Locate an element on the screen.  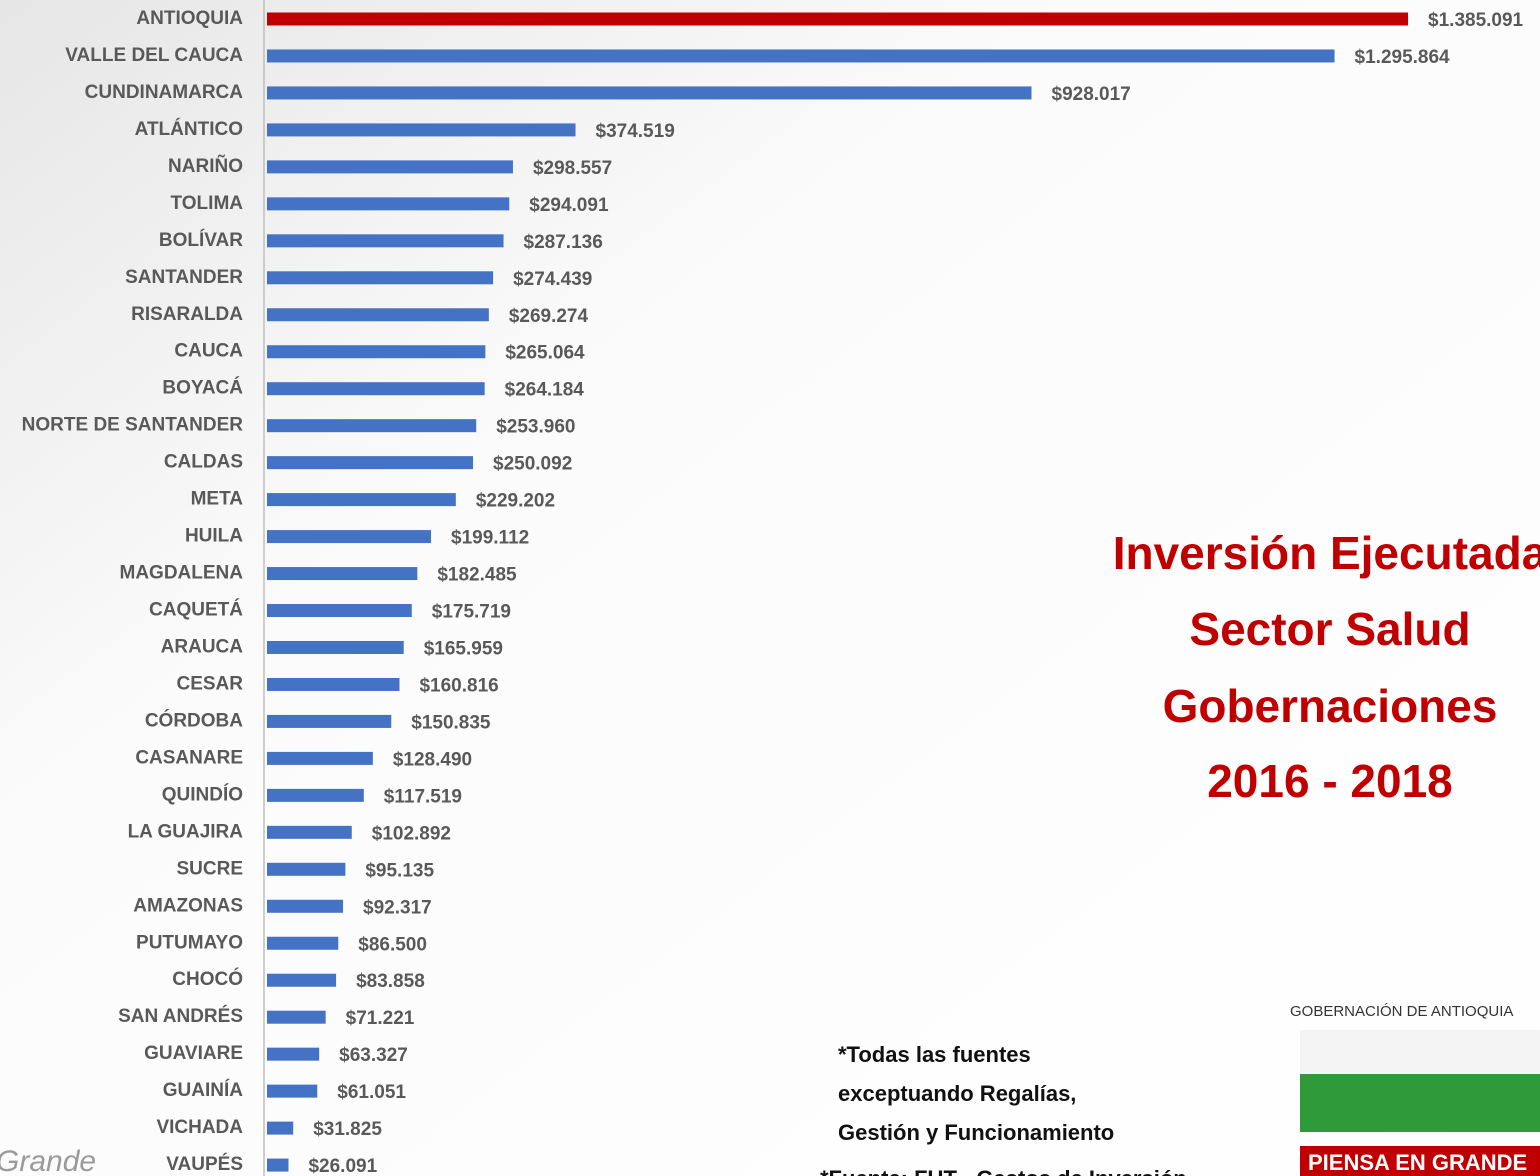
category-label: MAGDALENA is located at coordinates (182, 573).